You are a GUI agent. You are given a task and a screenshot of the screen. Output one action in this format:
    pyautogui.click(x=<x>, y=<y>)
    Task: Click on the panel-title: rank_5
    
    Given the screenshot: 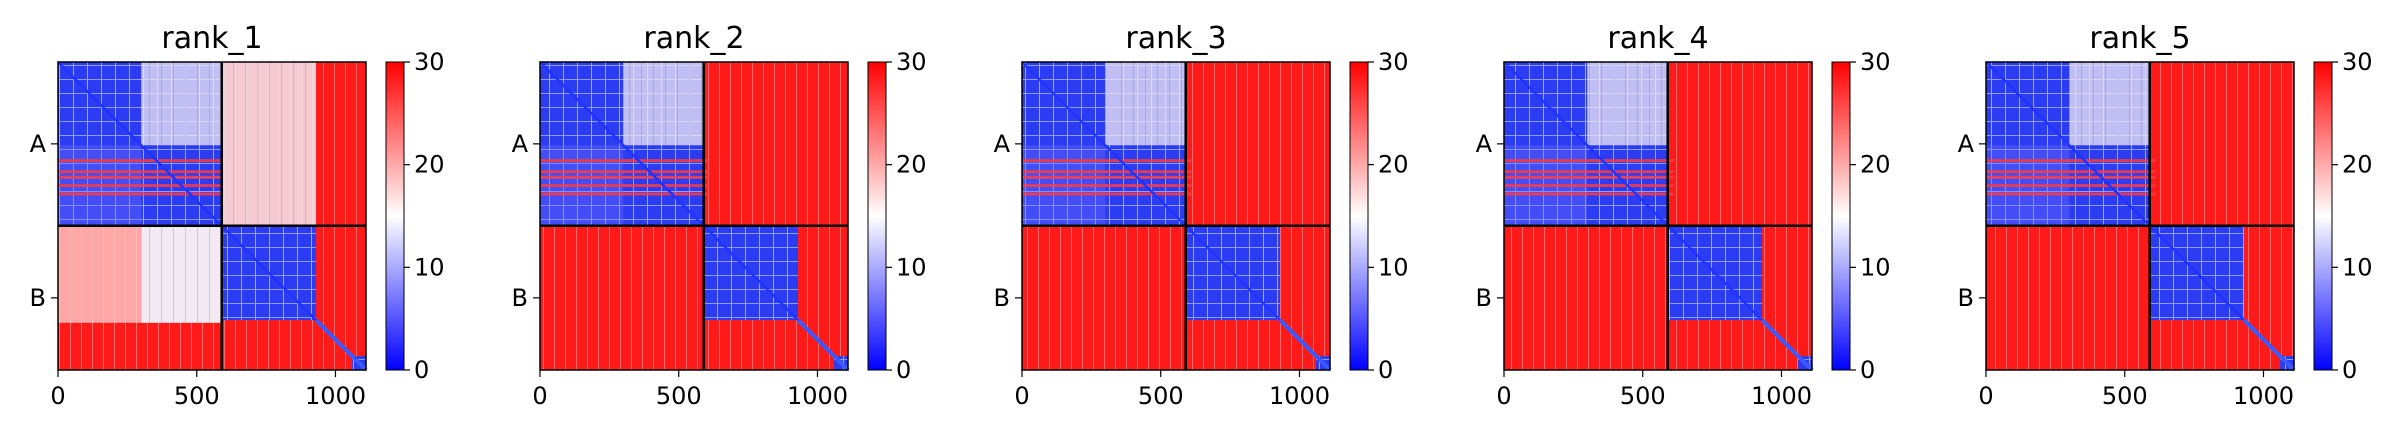 What is the action you would take?
    pyautogui.click(x=2139, y=38)
    